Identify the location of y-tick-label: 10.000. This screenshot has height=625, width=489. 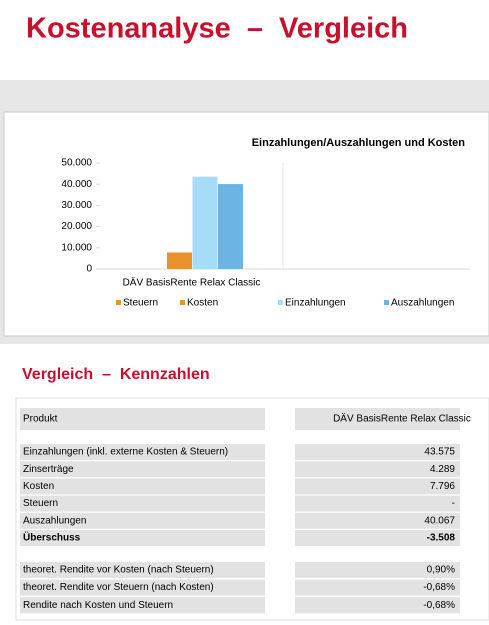
(76, 247).